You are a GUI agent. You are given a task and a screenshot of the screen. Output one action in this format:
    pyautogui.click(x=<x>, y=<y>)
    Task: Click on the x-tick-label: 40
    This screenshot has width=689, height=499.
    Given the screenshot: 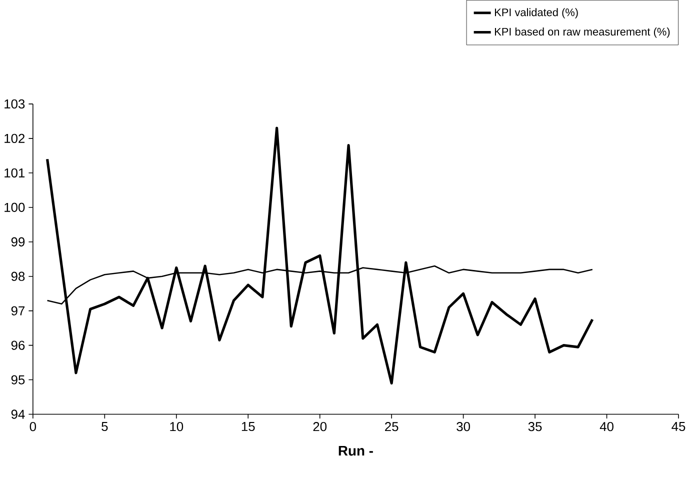 What is the action you would take?
    pyautogui.click(x=607, y=427)
    